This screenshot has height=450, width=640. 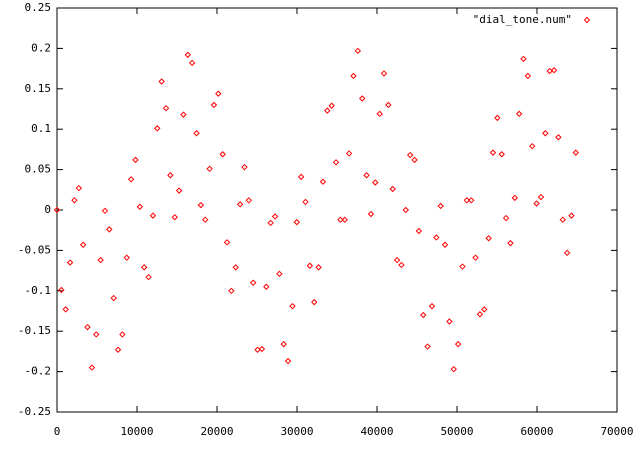 What do you see at coordinates (616, 431) in the screenshot?
I see `x-tick-label: 70000` at bounding box center [616, 431].